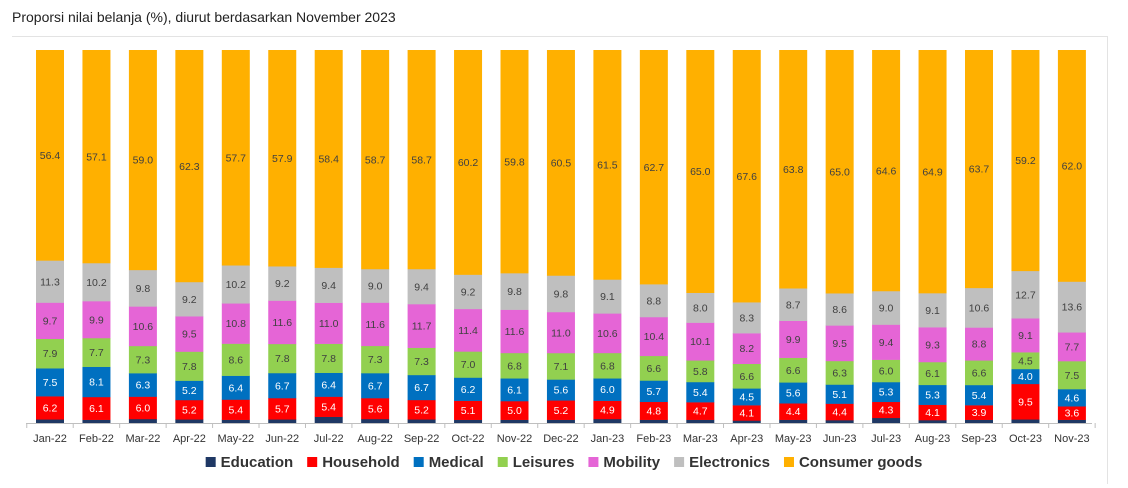 The height and width of the screenshot is (488, 1128). I want to click on x-tick-label-feb-22: Feb-22, so click(96, 439).